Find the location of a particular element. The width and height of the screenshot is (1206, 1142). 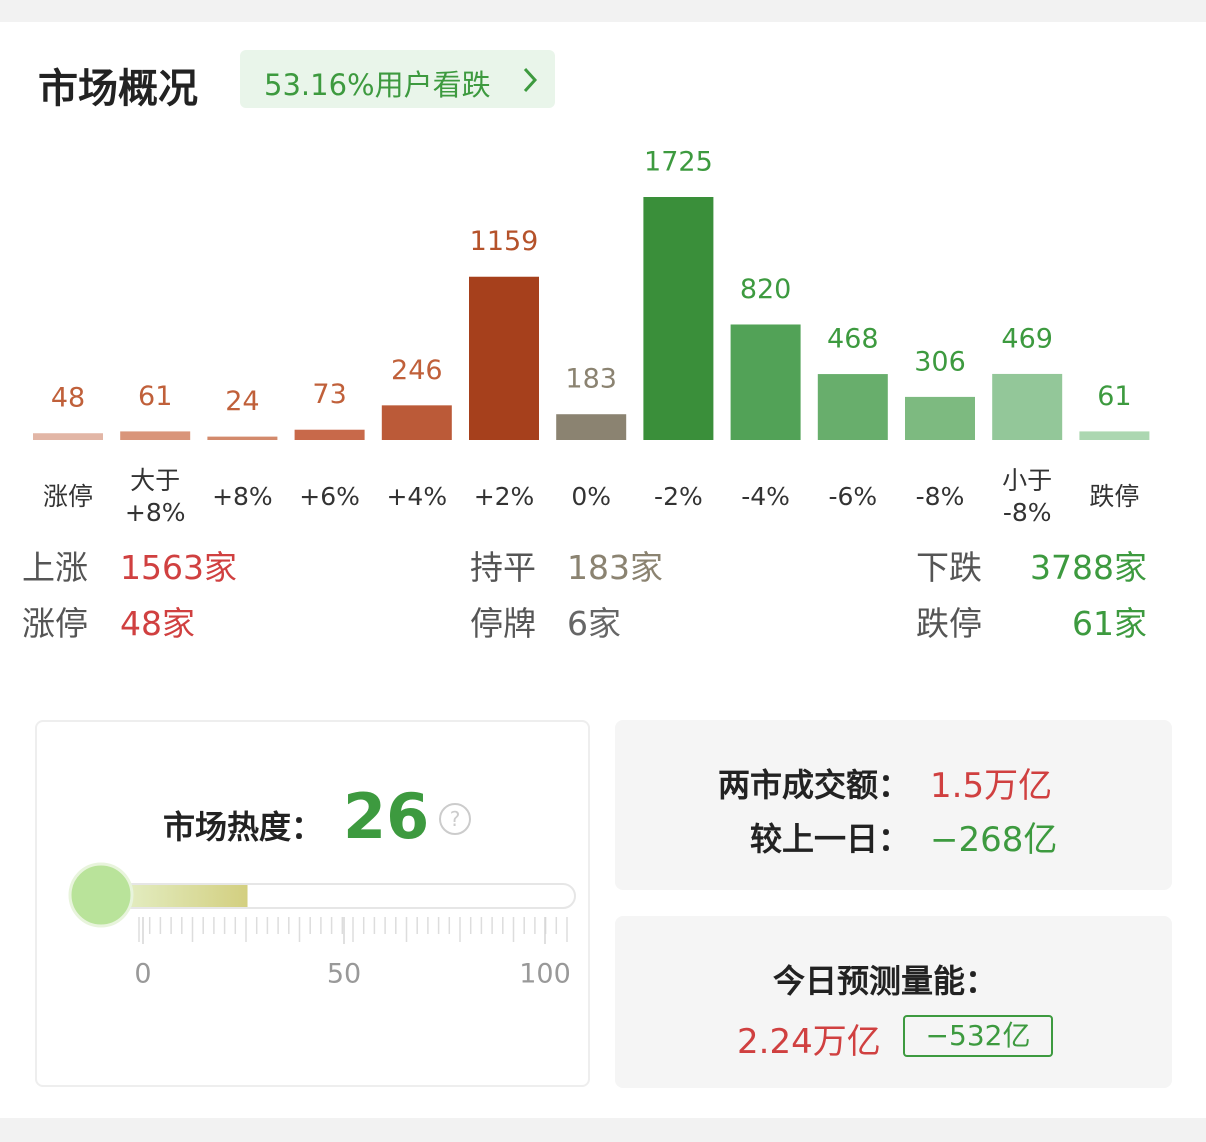

x-tick-label: -6% is located at coordinates (853, 496).